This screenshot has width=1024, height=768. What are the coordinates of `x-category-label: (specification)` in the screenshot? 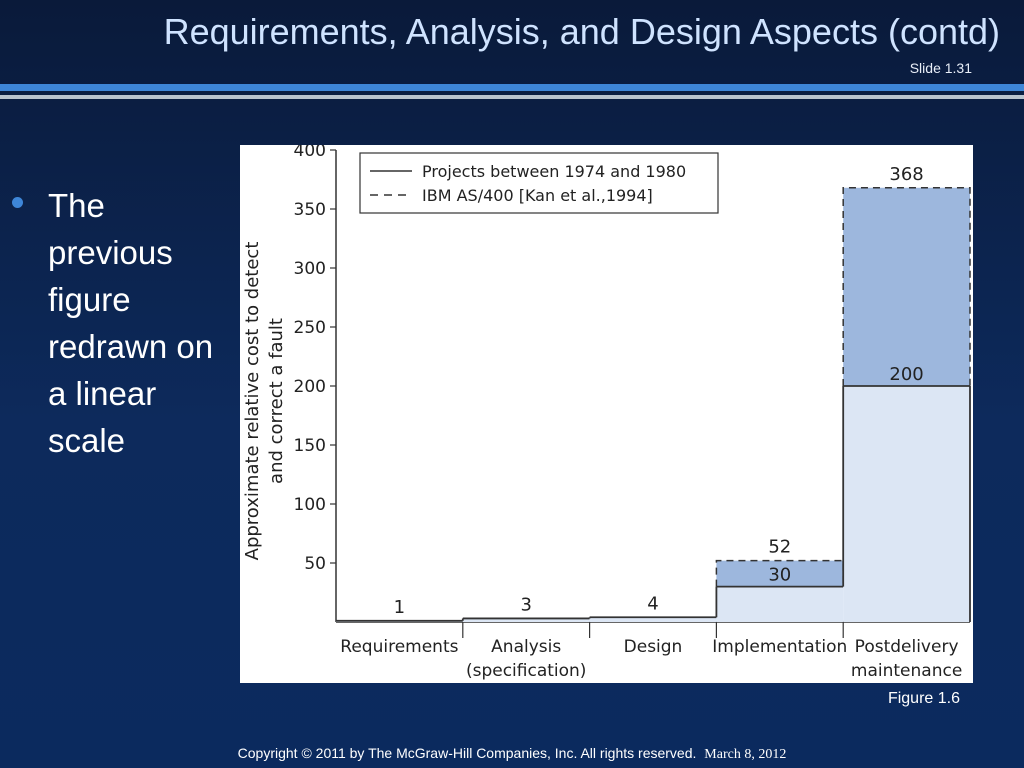 It's located at (526, 671).